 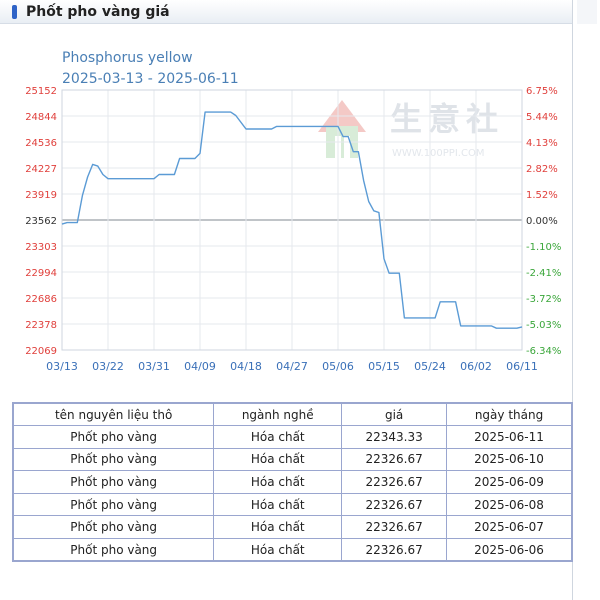 What do you see at coordinates (586, 300) in the screenshot?
I see `scrollbar` at bounding box center [586, 300].